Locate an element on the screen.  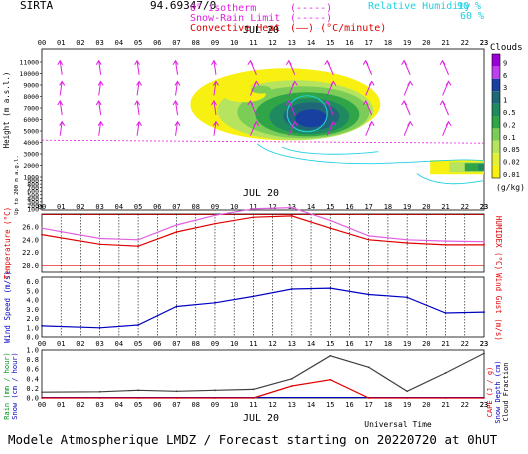
rh-value-60: 60 % is located at coordinates (472, 16).